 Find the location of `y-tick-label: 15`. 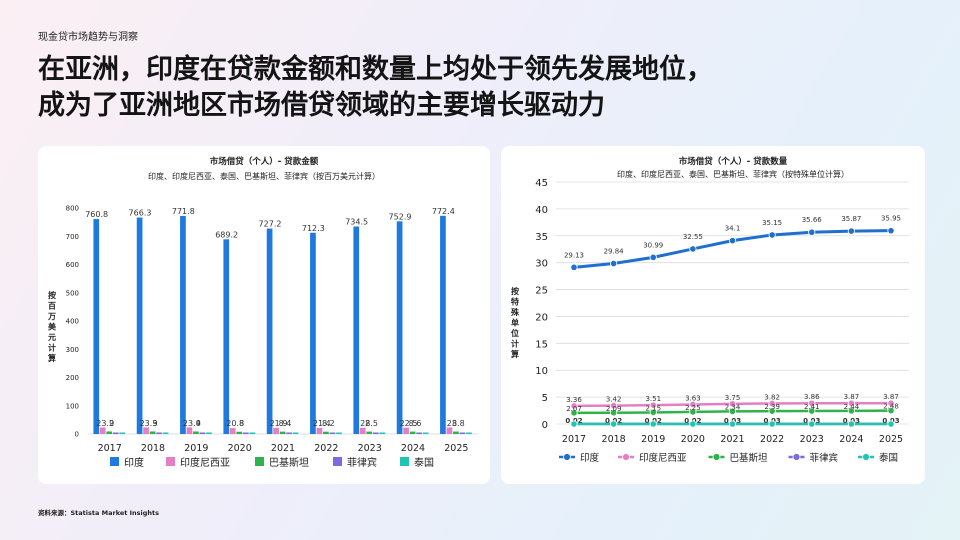

y-tick-label: 15 is located at coordinates (541, 344).